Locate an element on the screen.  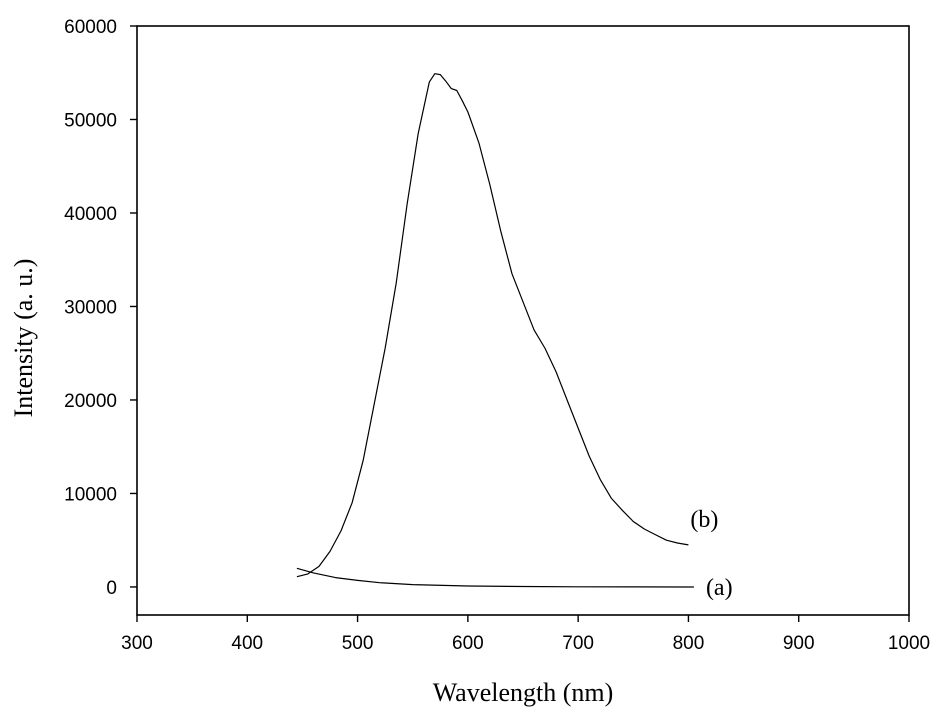
y-tick-label: 30000 is located at coordinates (90, 307).